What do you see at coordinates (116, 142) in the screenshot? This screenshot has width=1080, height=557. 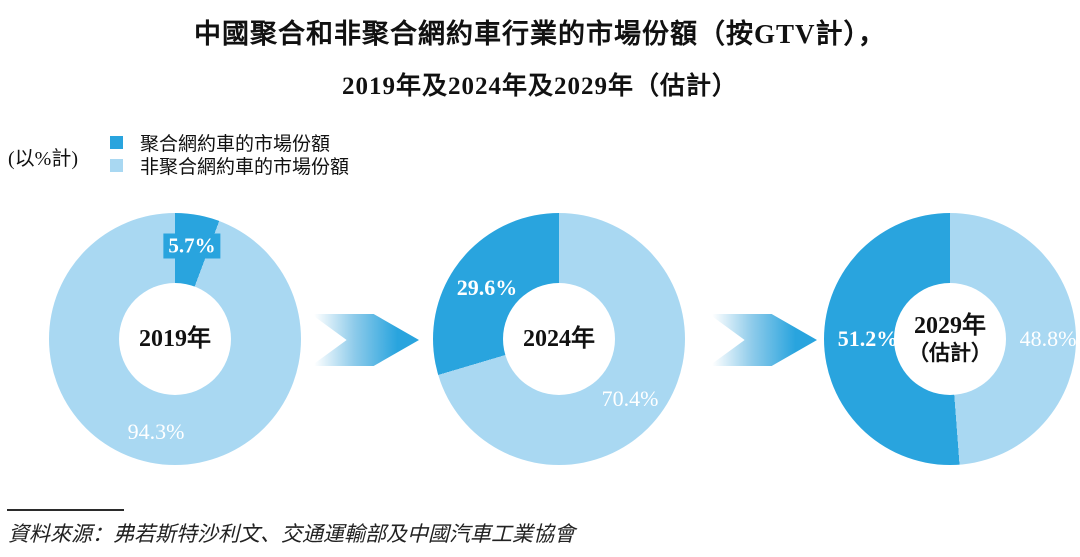 I see `legend-swatch-aggregated` at bounding box center [116, 142].